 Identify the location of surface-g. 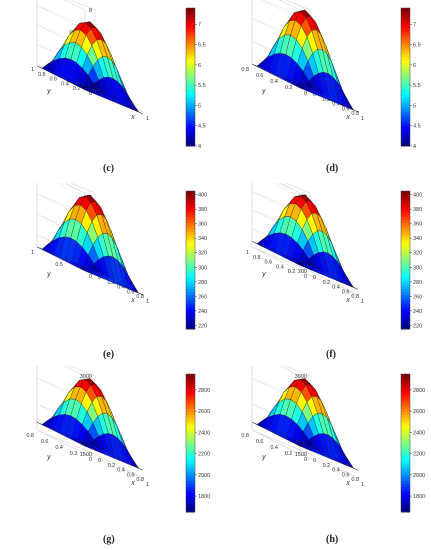
(90, 424).